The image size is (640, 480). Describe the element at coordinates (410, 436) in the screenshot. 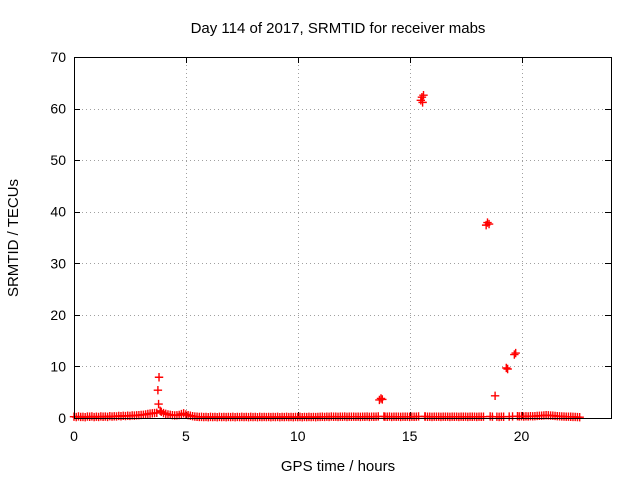

I see `x-tick-label: 15` at that location.